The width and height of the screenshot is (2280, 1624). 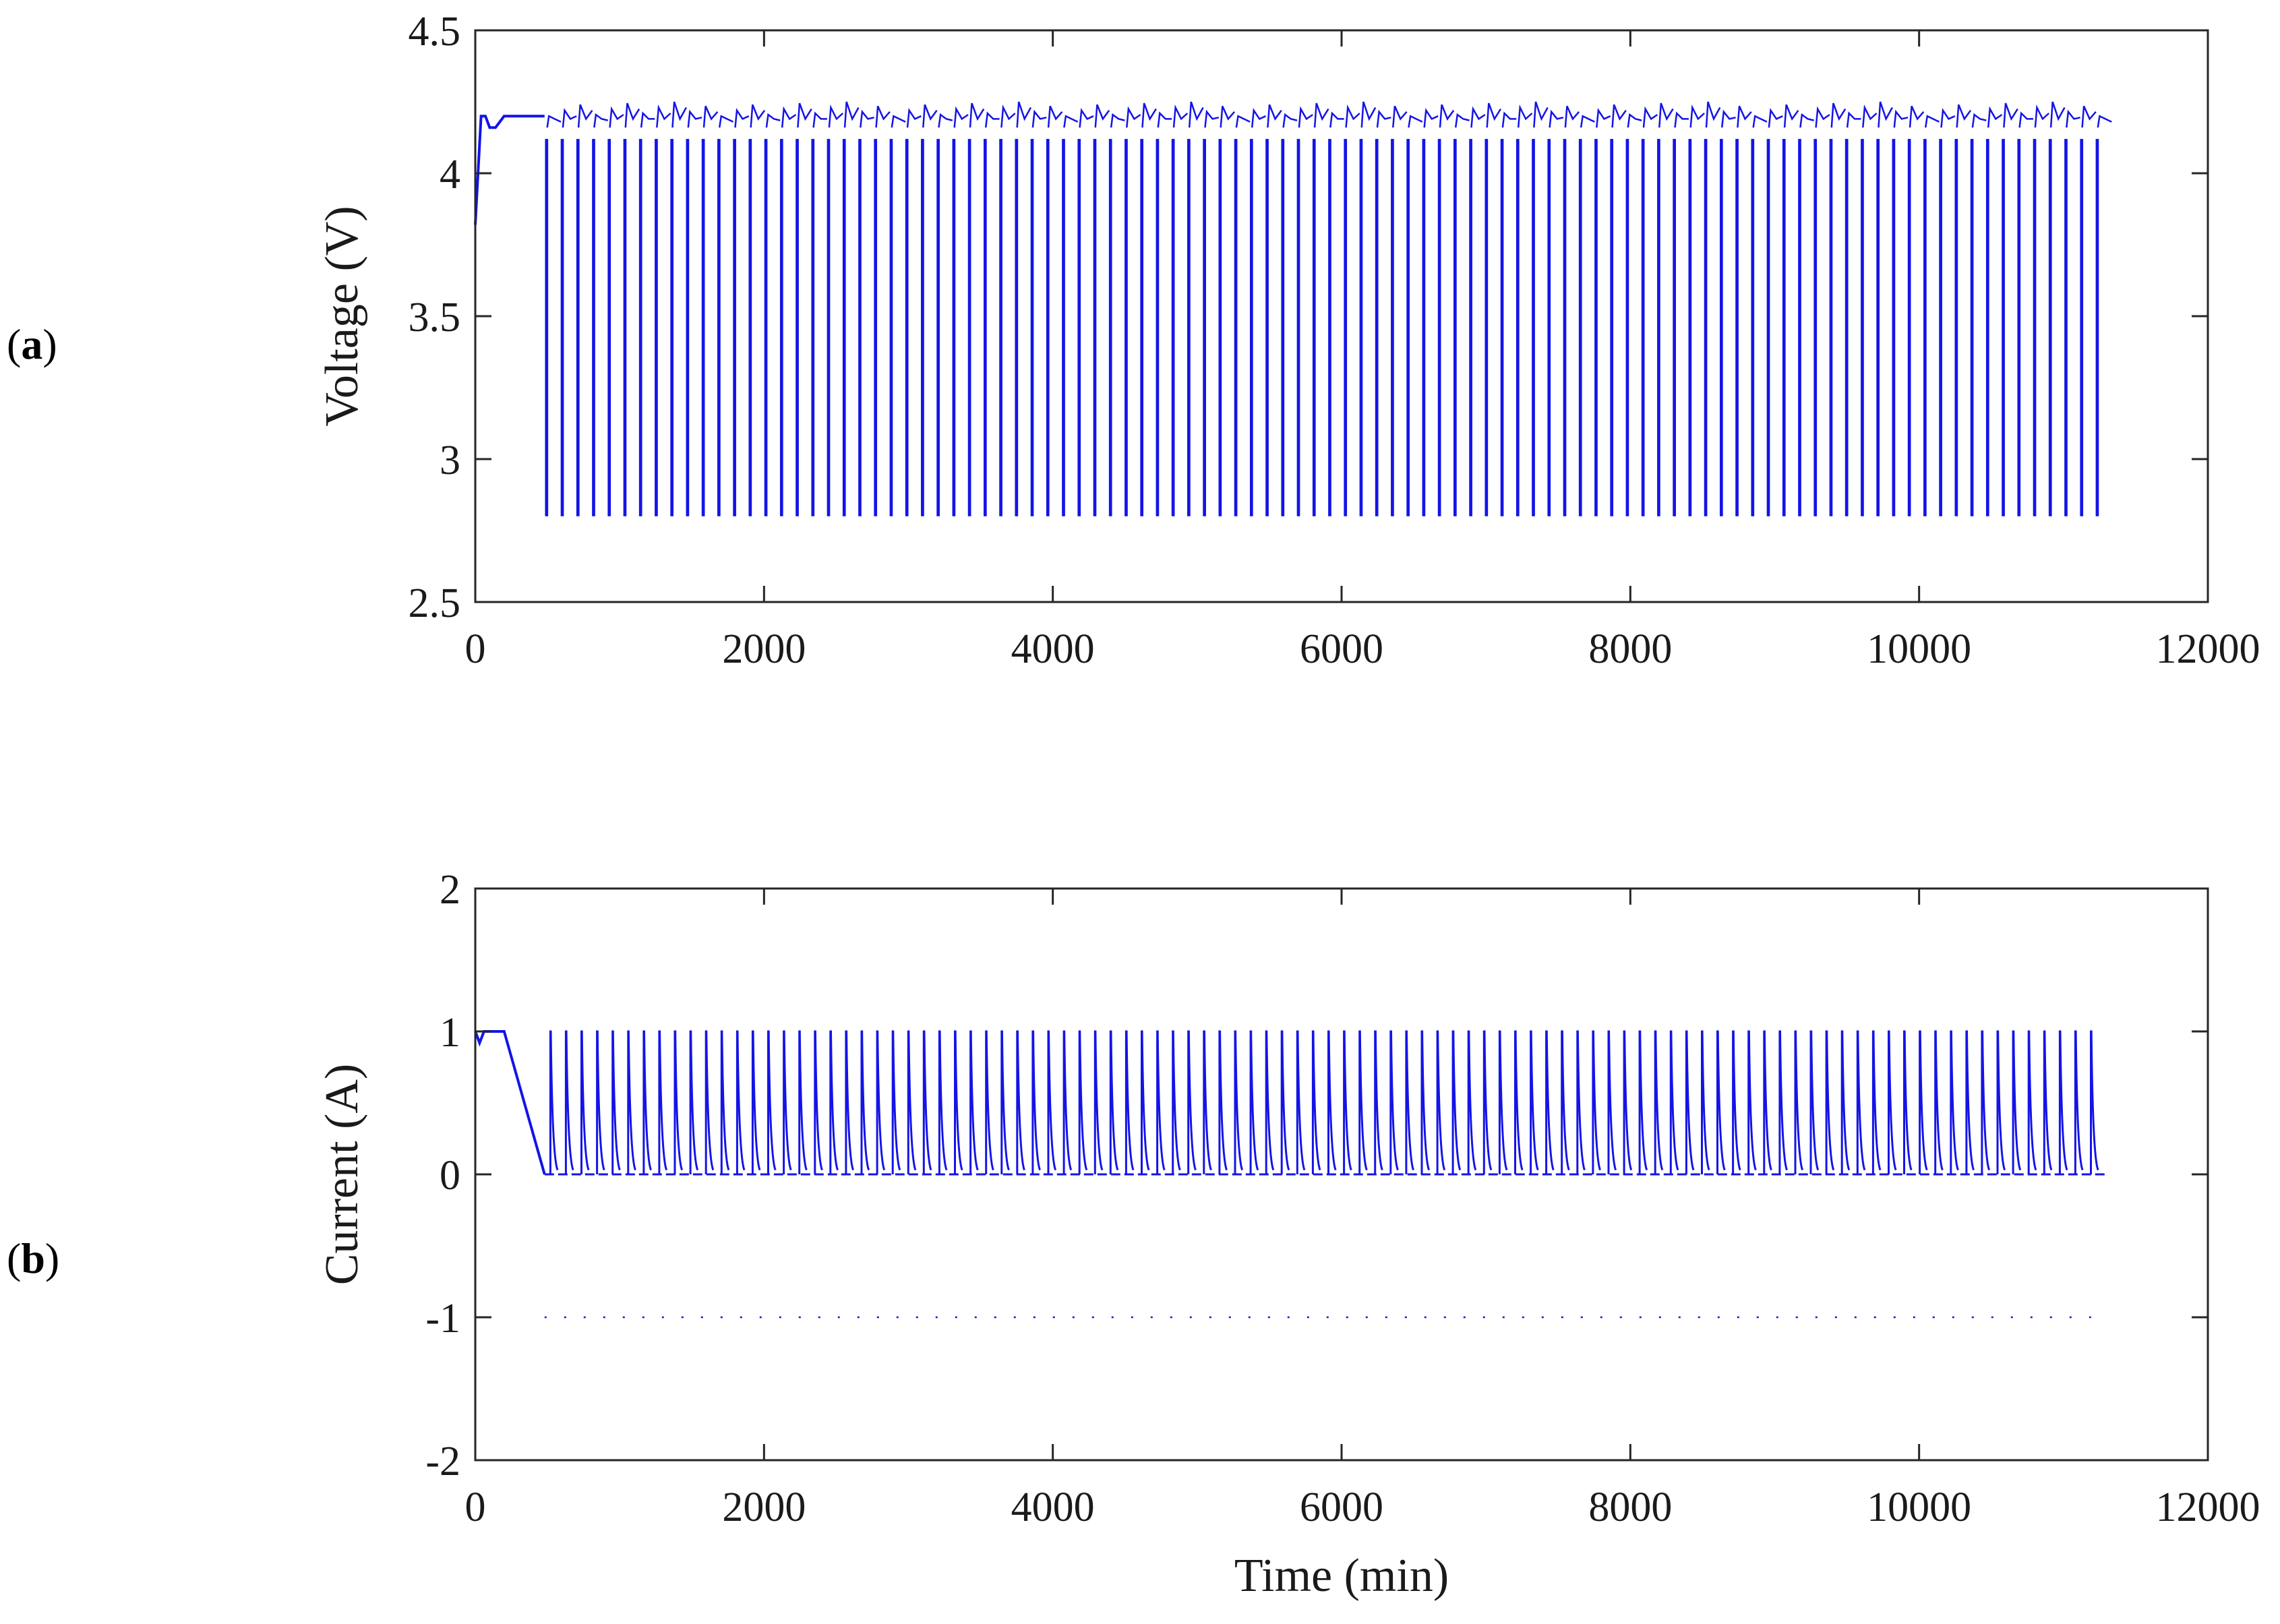 I want to click on current-series, so click(x=1290, y=1174).